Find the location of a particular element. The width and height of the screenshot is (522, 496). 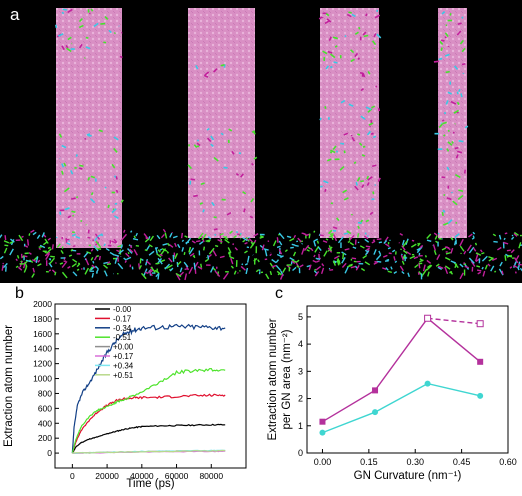

x-tick-label-b: 20000 is located at coordinates (107, 476).